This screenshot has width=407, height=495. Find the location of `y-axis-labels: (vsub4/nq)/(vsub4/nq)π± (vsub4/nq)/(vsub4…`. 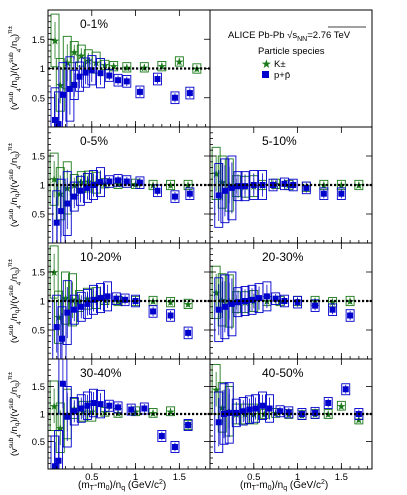

y-axis-labels: (vsub4/nq)/(vsub4/nq)π± (vsub4/nq)/(vsub4… is located at coordinates (15, 240).